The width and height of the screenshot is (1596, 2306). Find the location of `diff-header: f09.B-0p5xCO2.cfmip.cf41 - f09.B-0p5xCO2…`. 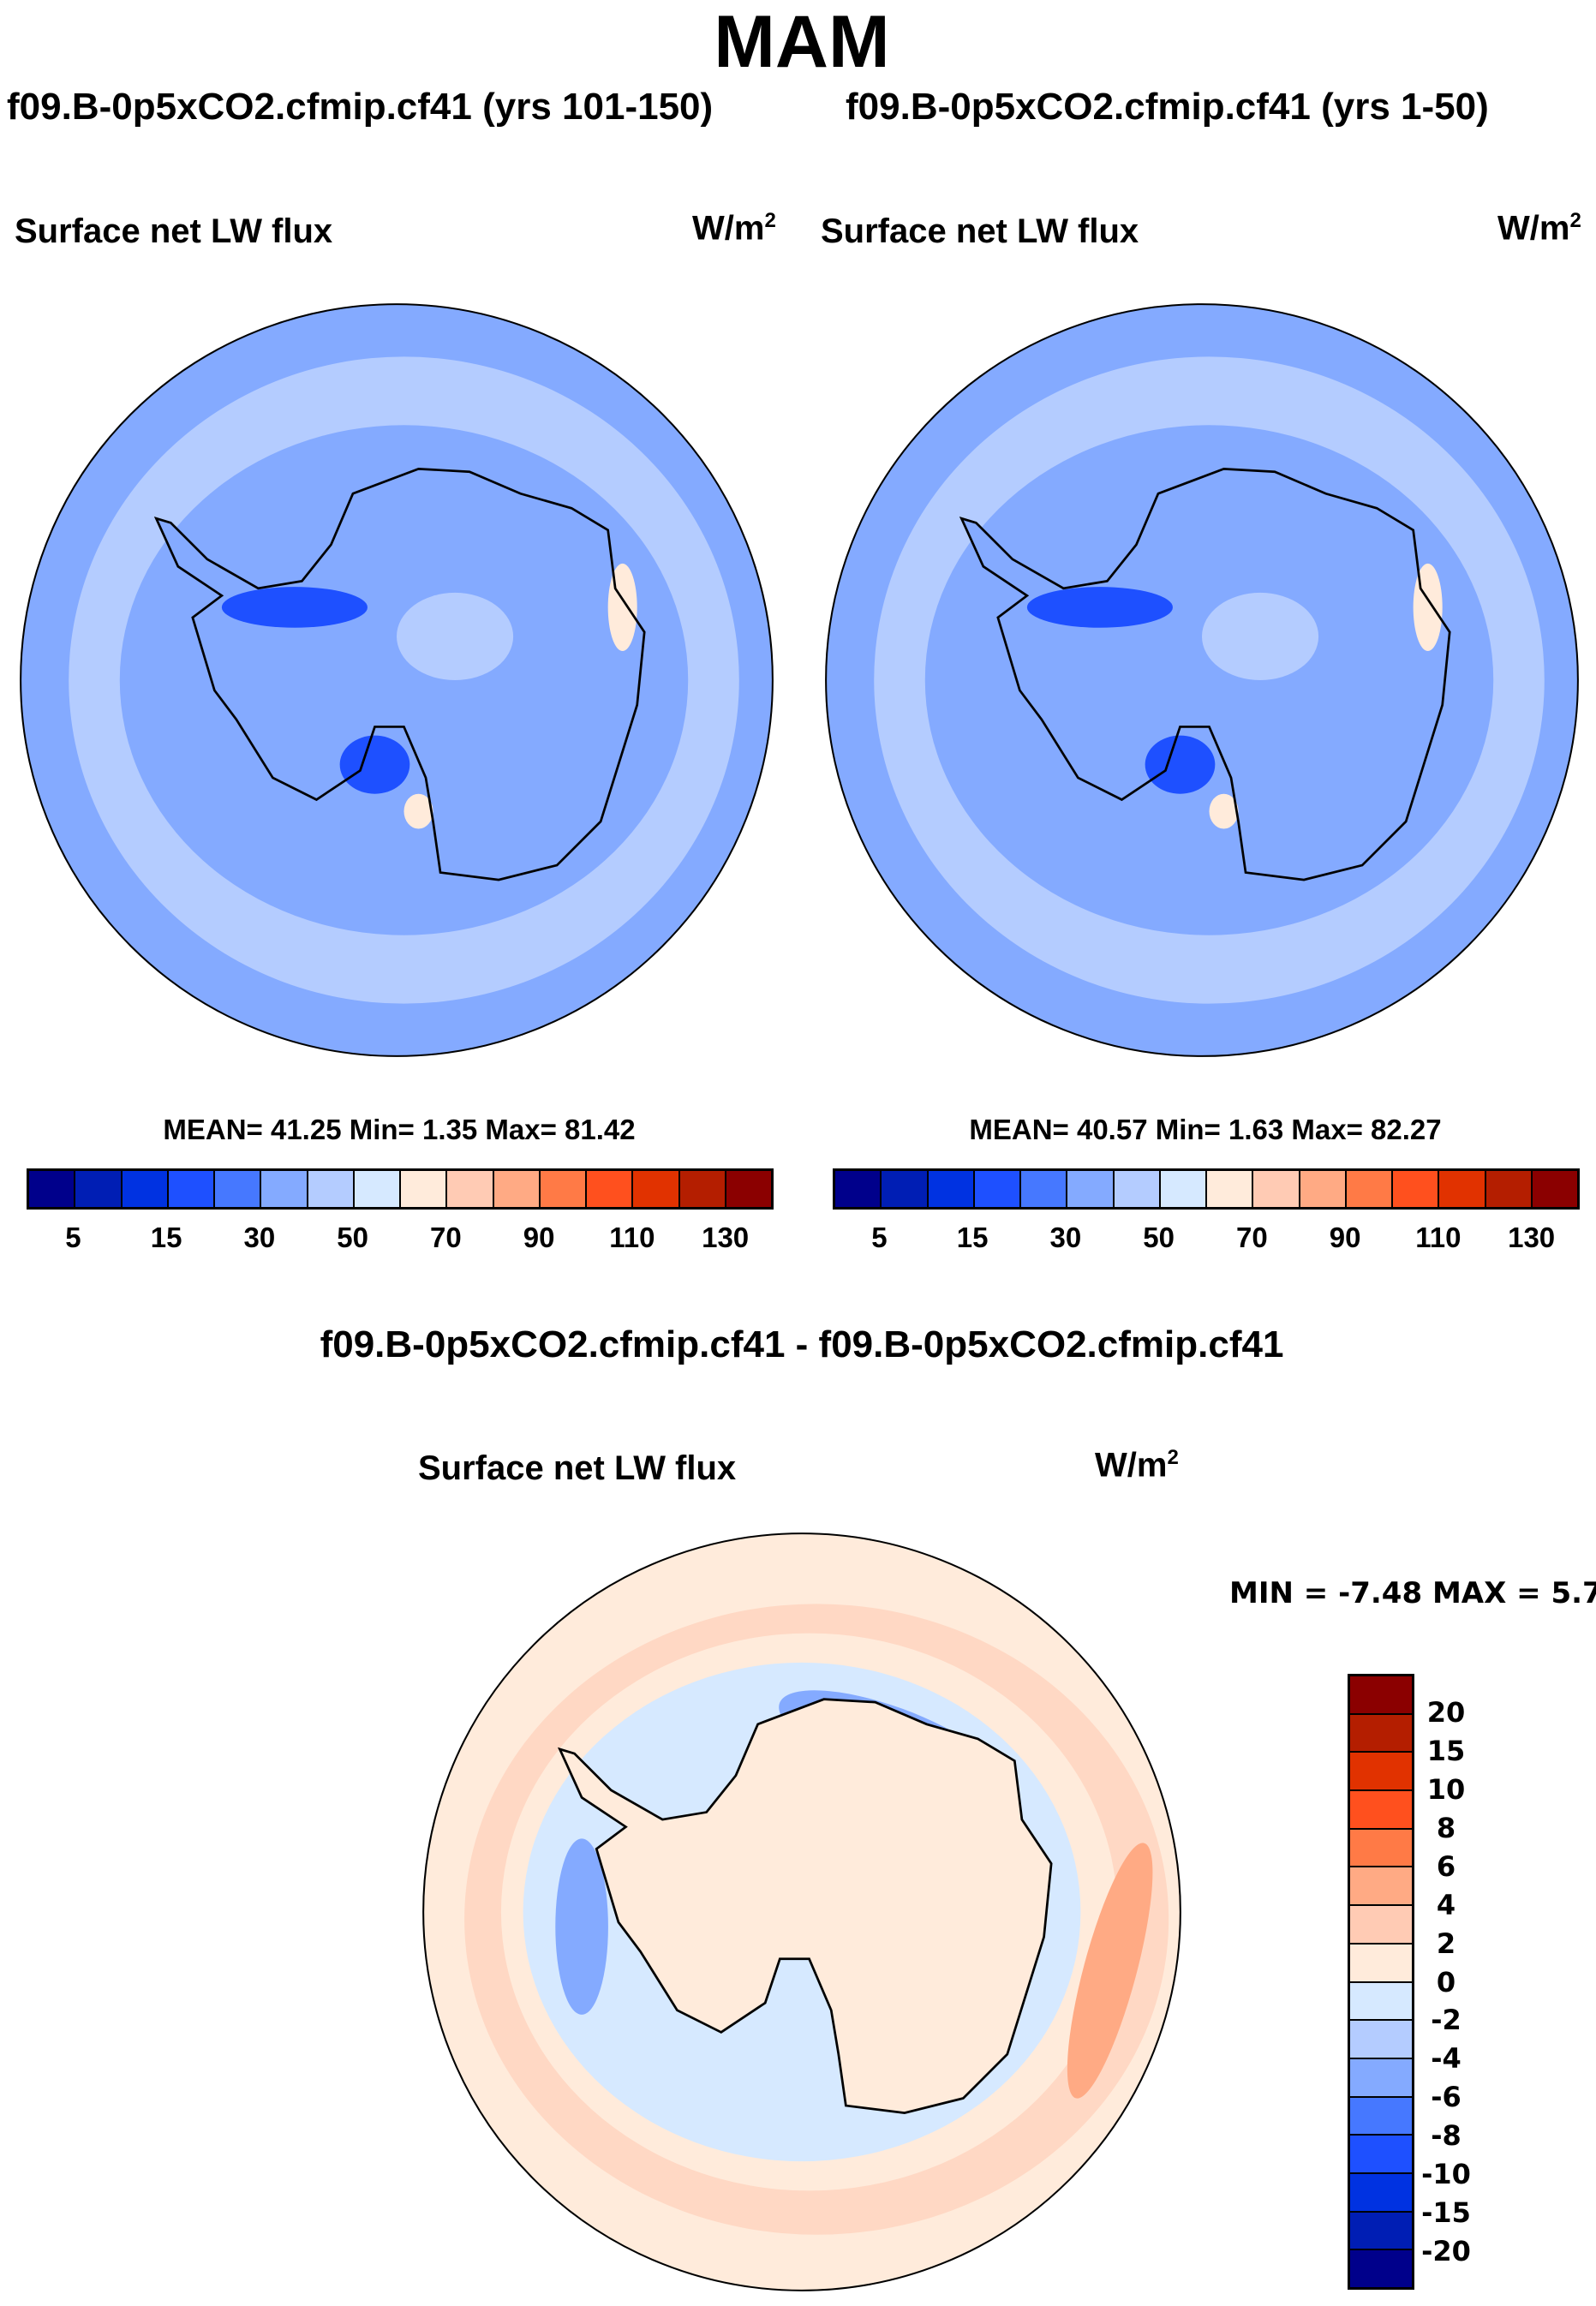

diff-header: f09.B-0p5xCO2.cfmip.cf41 - f09.B-0p5xCO2… is located at coordinates (802, 1344).